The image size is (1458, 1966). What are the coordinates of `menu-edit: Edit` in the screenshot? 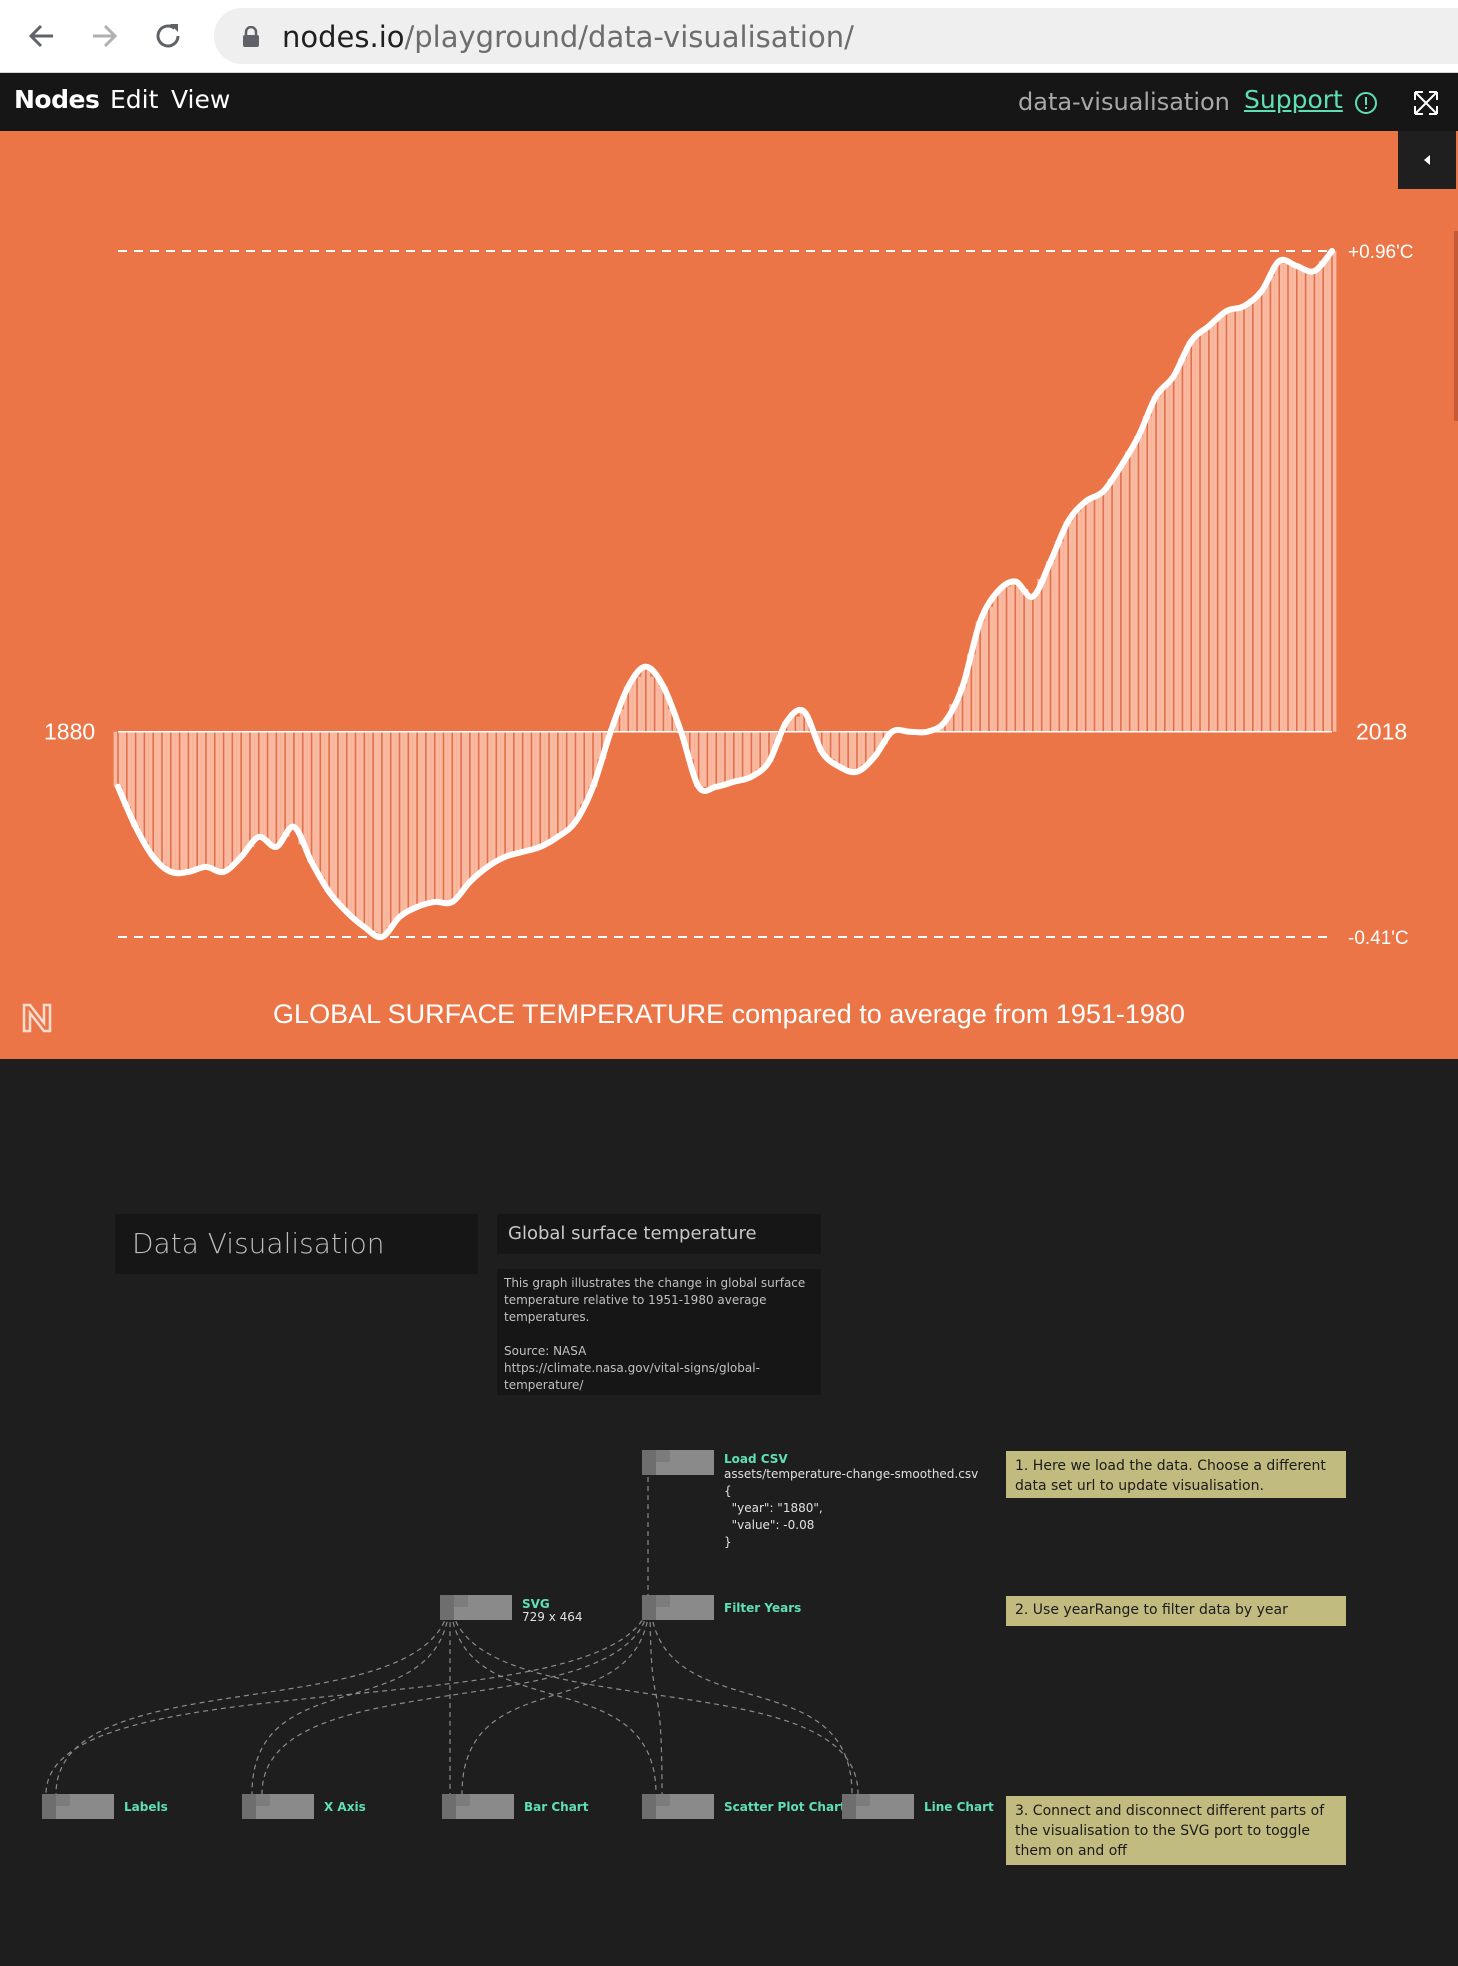 It's located at (134, 99).